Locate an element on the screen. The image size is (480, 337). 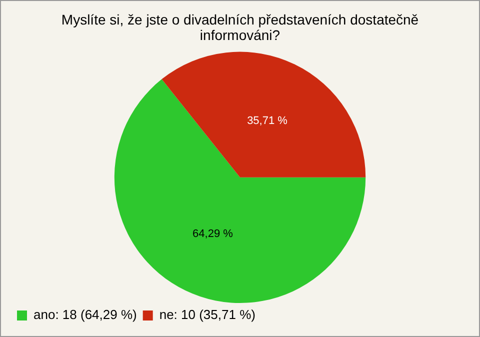
legend-label: ne: 10 (35,71 %) is located at coordinates (207, 314).